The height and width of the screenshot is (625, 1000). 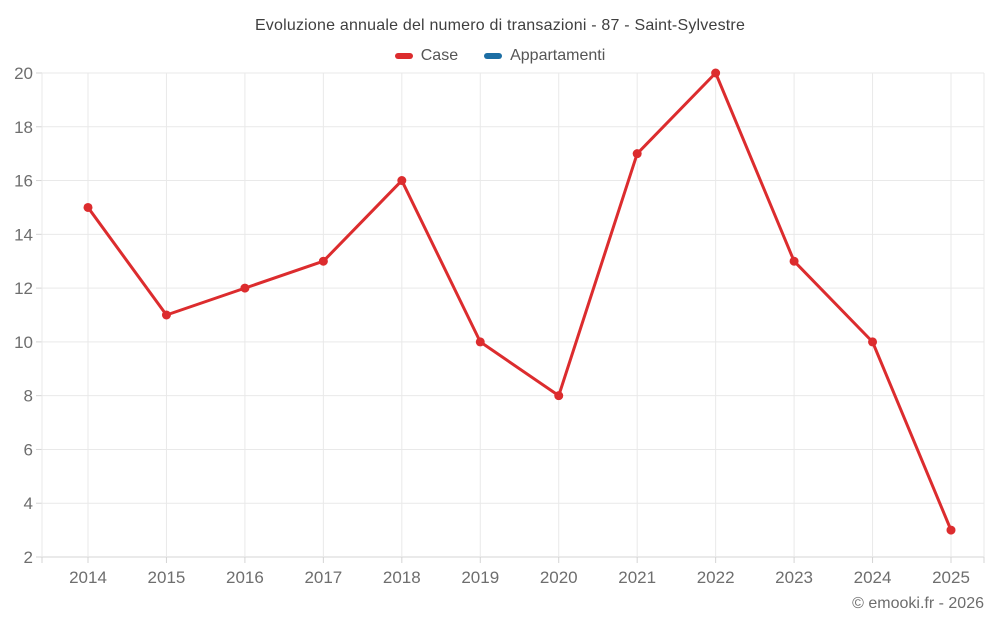 I want to click on data-point-case-2014, so click(x=88, y=207).